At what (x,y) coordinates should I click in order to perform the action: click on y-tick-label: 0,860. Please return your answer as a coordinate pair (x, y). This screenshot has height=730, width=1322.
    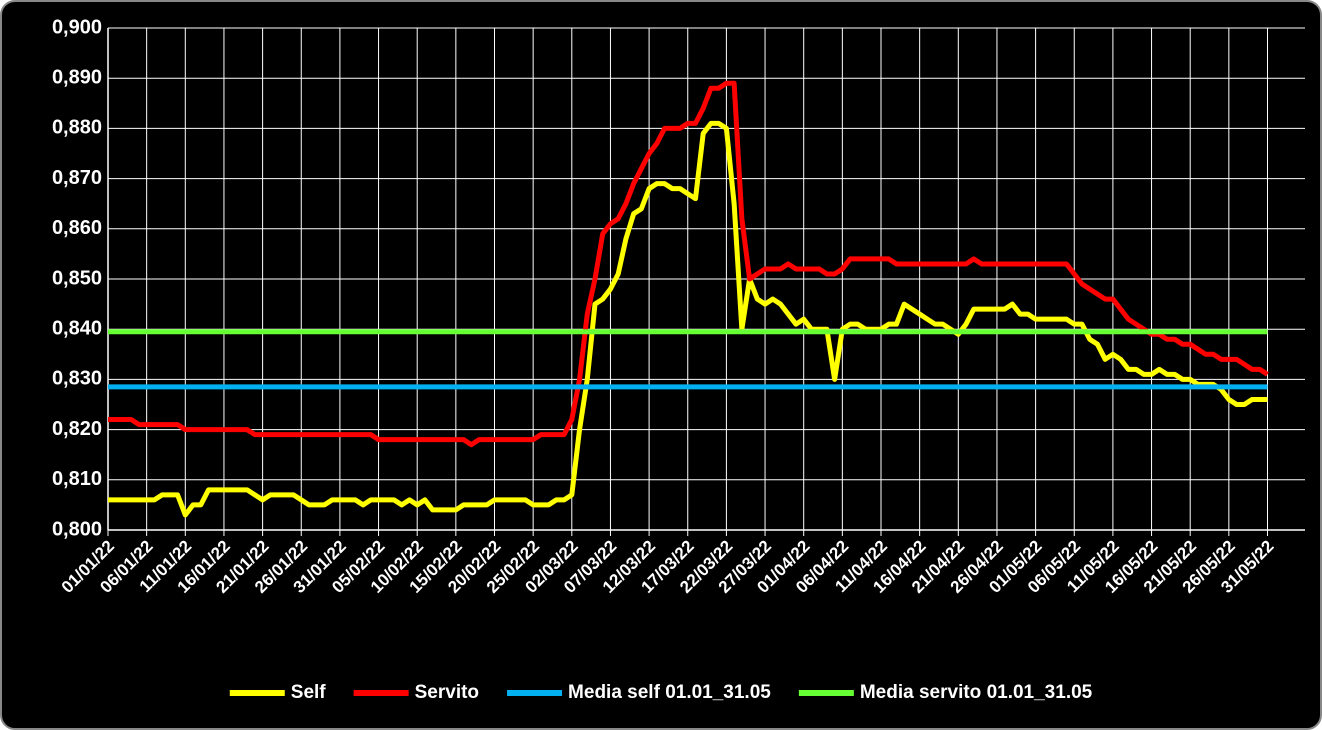
    Looking at the image, I should click on (77, 228).